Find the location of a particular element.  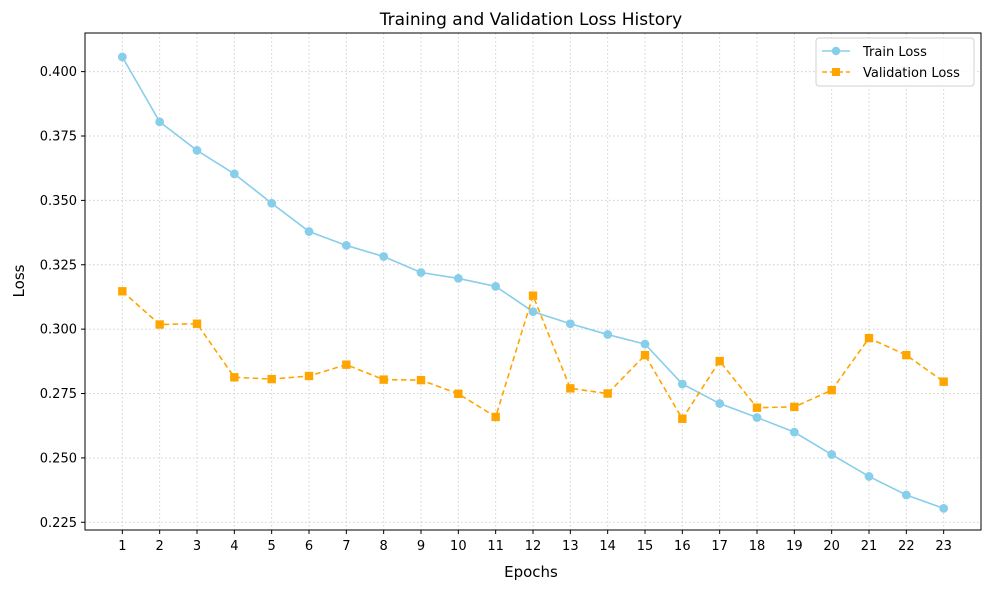

legend-box is located at coordinates (895, 62).